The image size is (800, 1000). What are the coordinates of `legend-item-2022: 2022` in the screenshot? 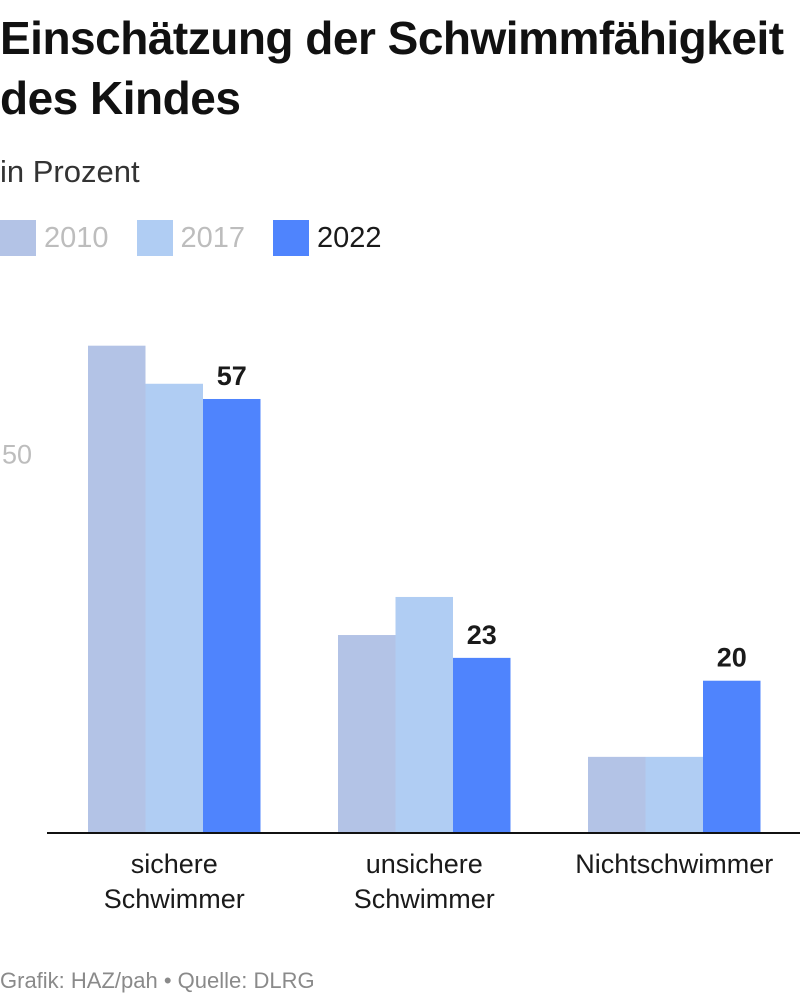 It's located at (327, 238).